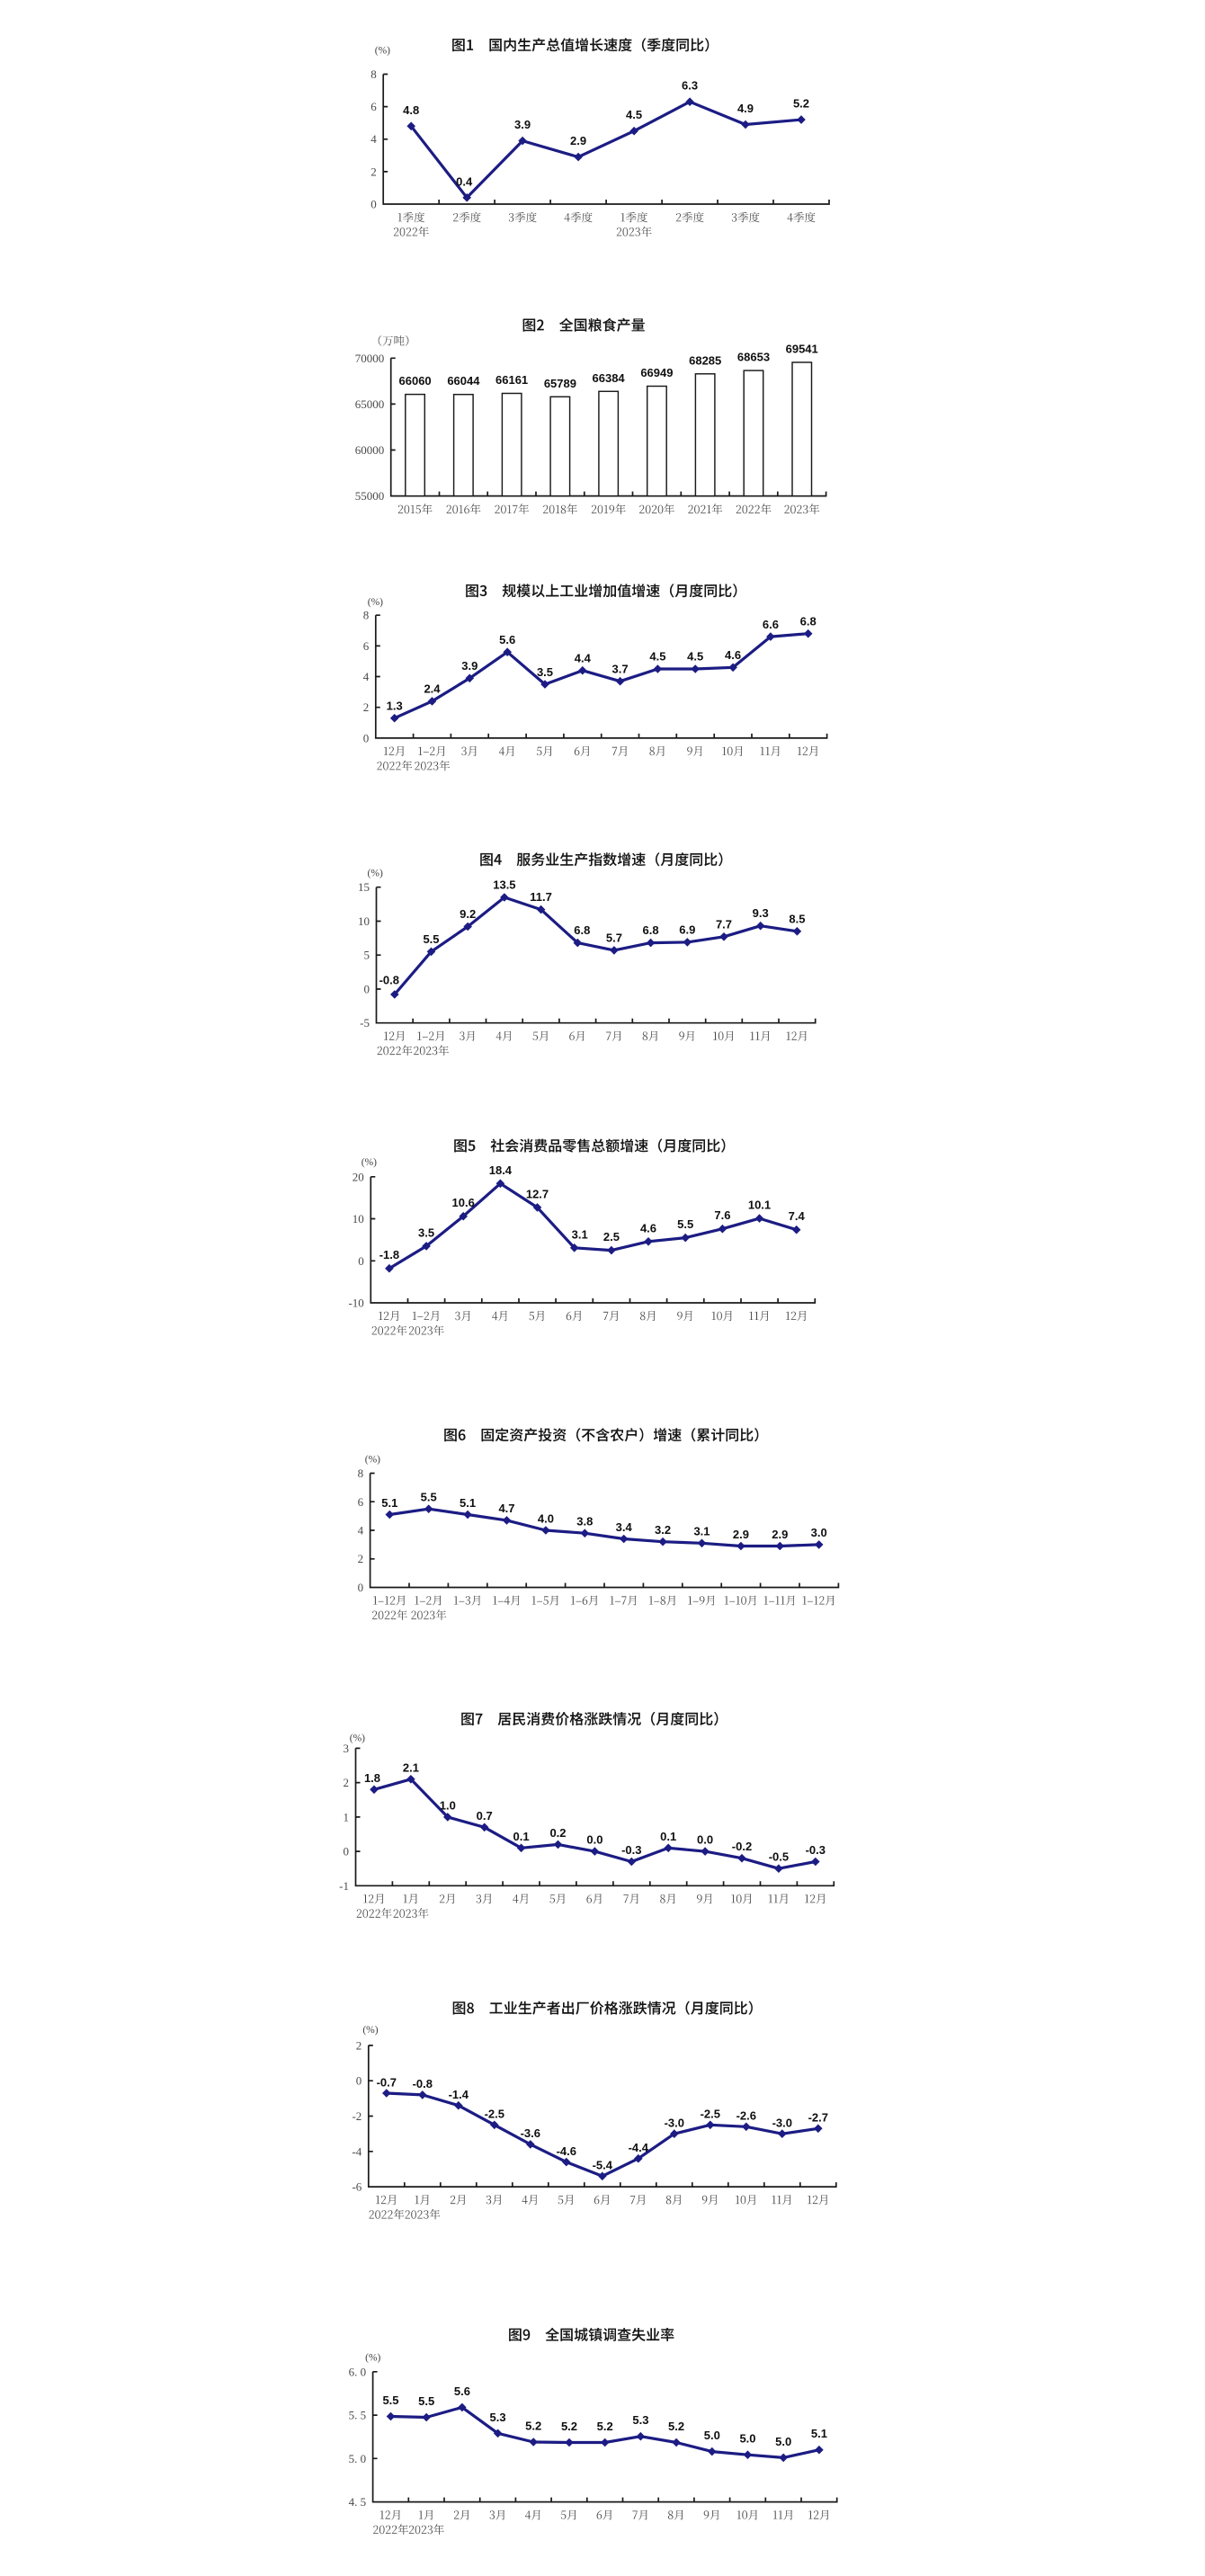  I want to click on svg-text: 4.0, so click(546, 1518).